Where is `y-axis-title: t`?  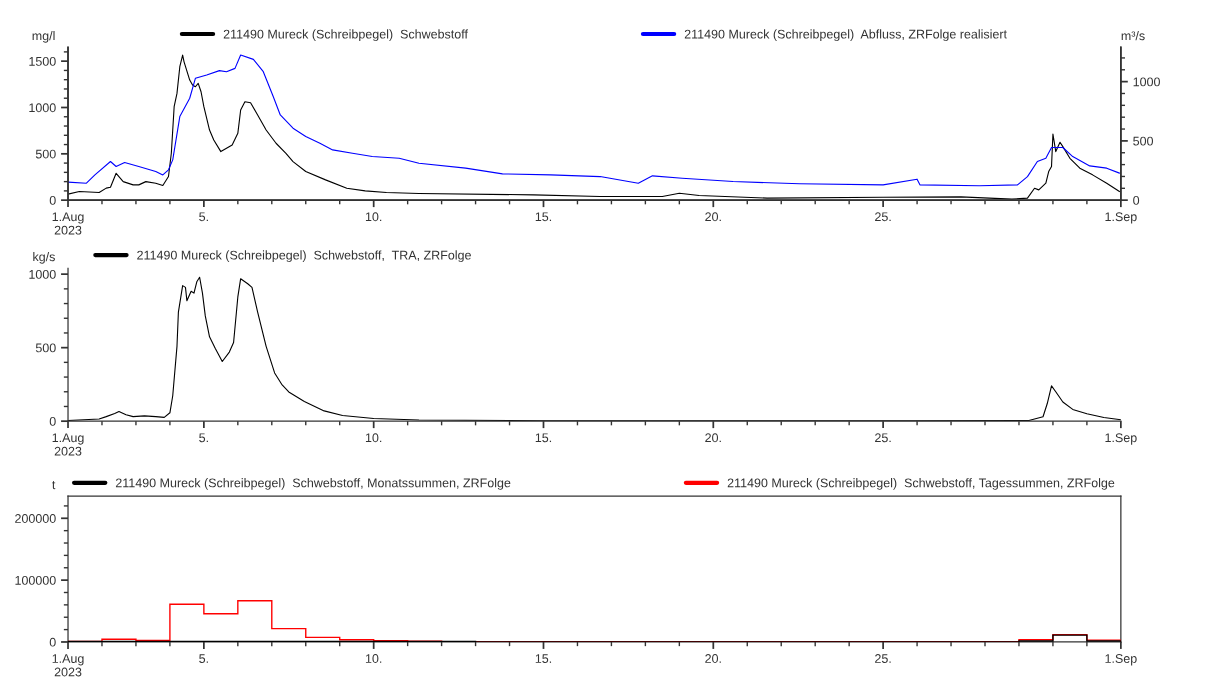
y-axis-title: t is located at coordinates (54, 485).